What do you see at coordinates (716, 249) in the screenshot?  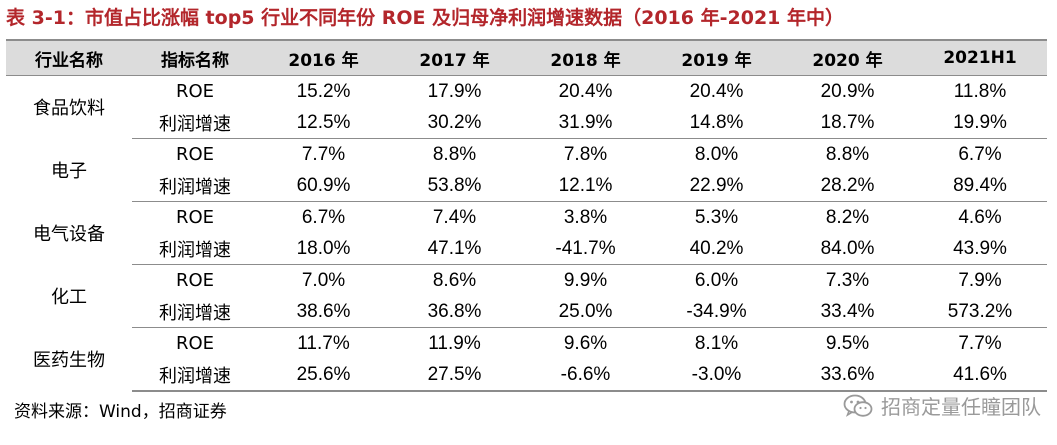 I see `value-cell: 40.2%` at bounding box center [716, 249].